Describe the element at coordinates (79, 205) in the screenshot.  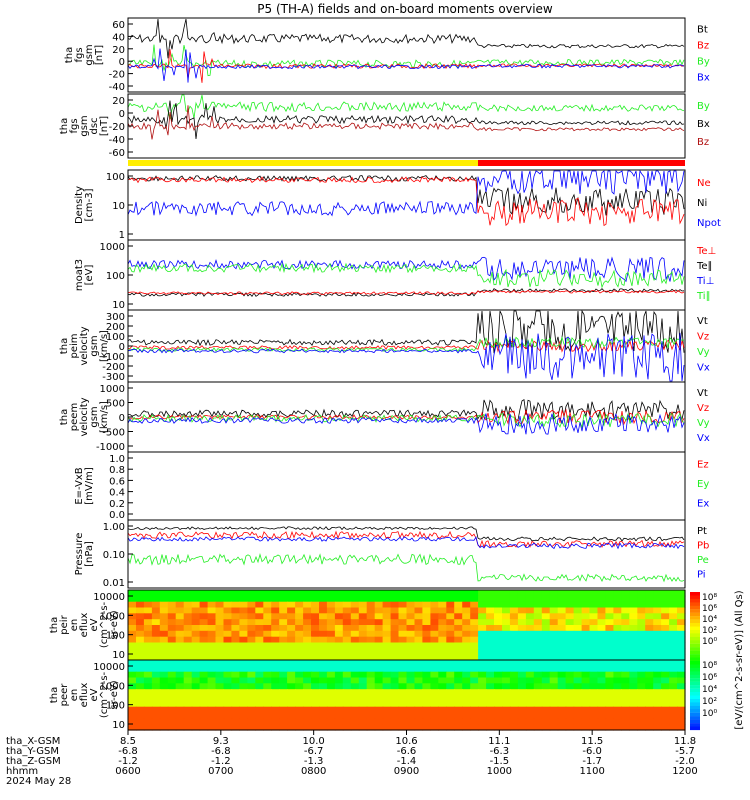
I see `y-axis-label-line: Density` at that location.